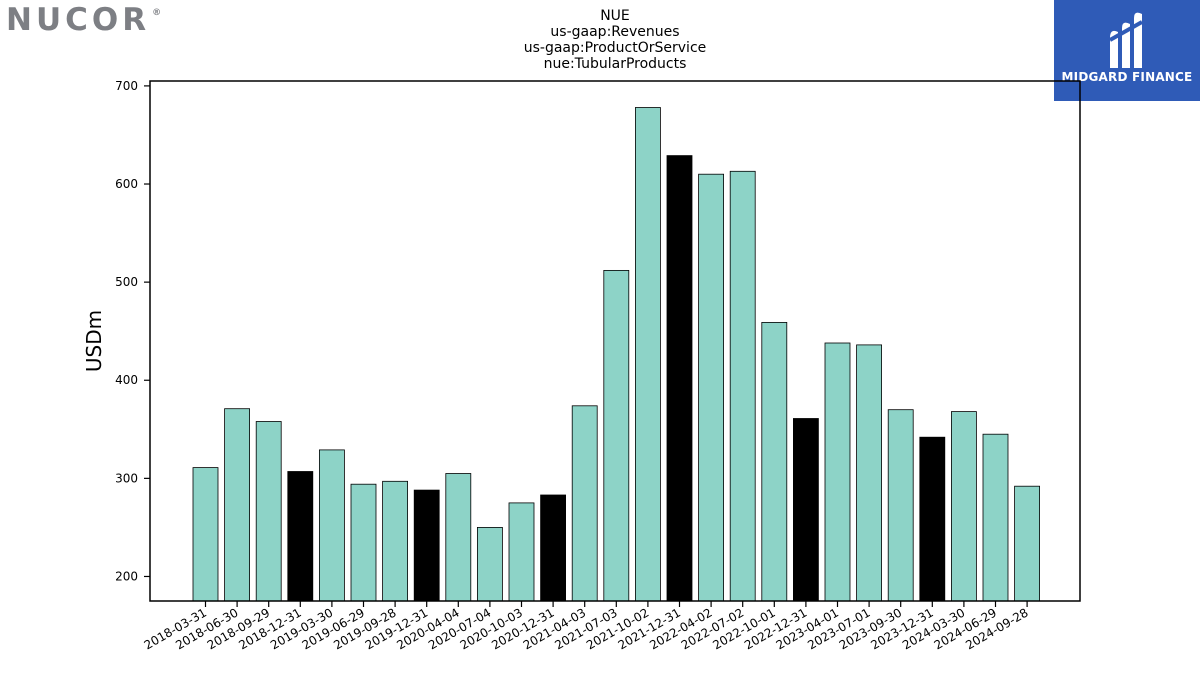 This screenshot has height=675, width=1200. What do you see at coordinates (1126, 40) in the screenshot?
I see `midgard-m-icon` at bounding box center [1126, 40].